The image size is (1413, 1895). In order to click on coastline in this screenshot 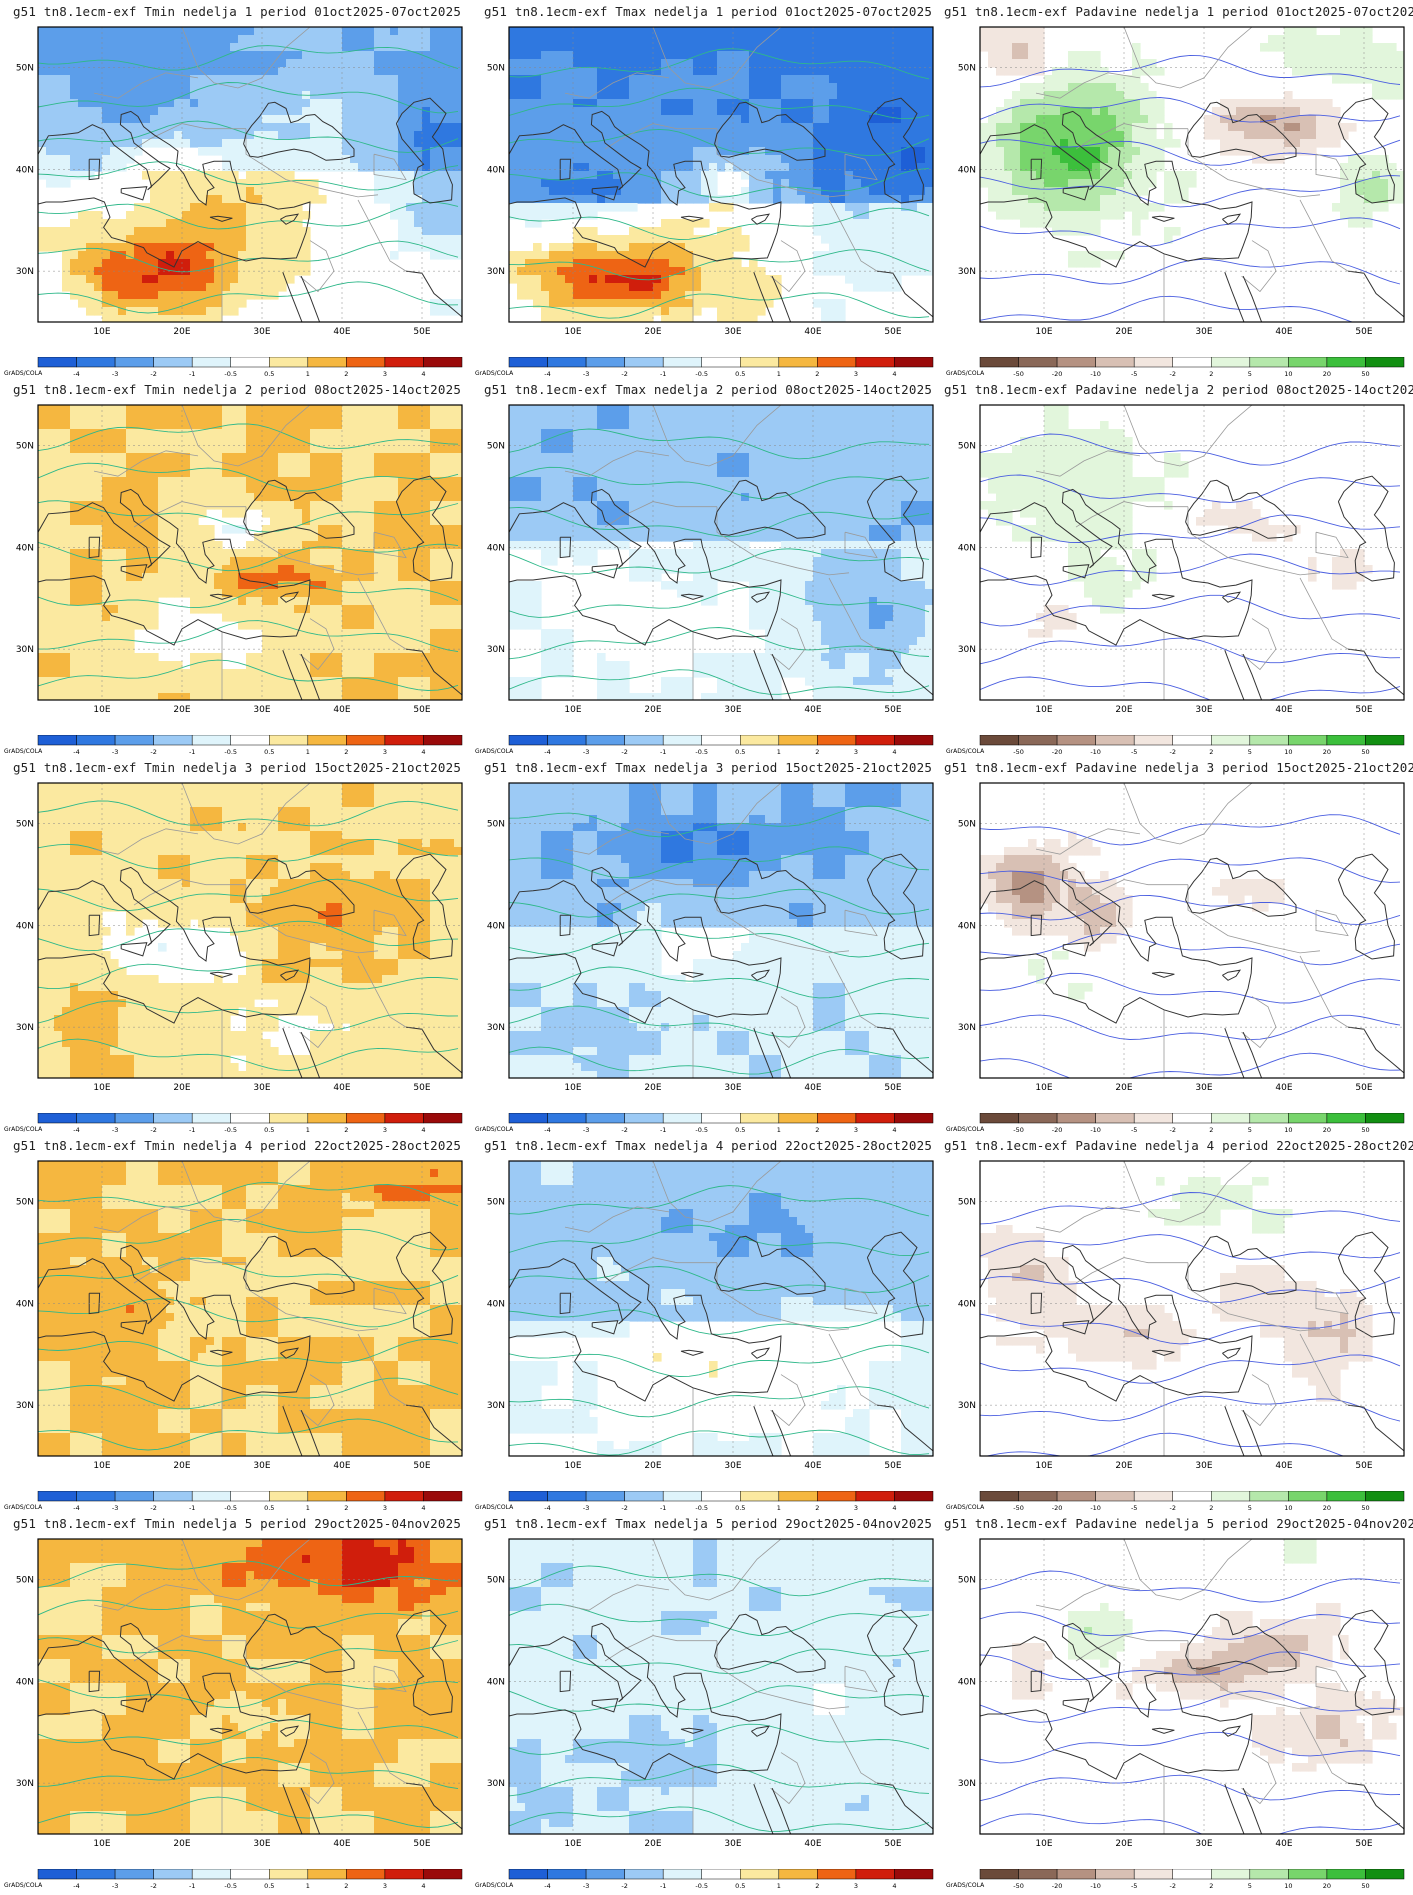, I will do `click(1163, 218)`.